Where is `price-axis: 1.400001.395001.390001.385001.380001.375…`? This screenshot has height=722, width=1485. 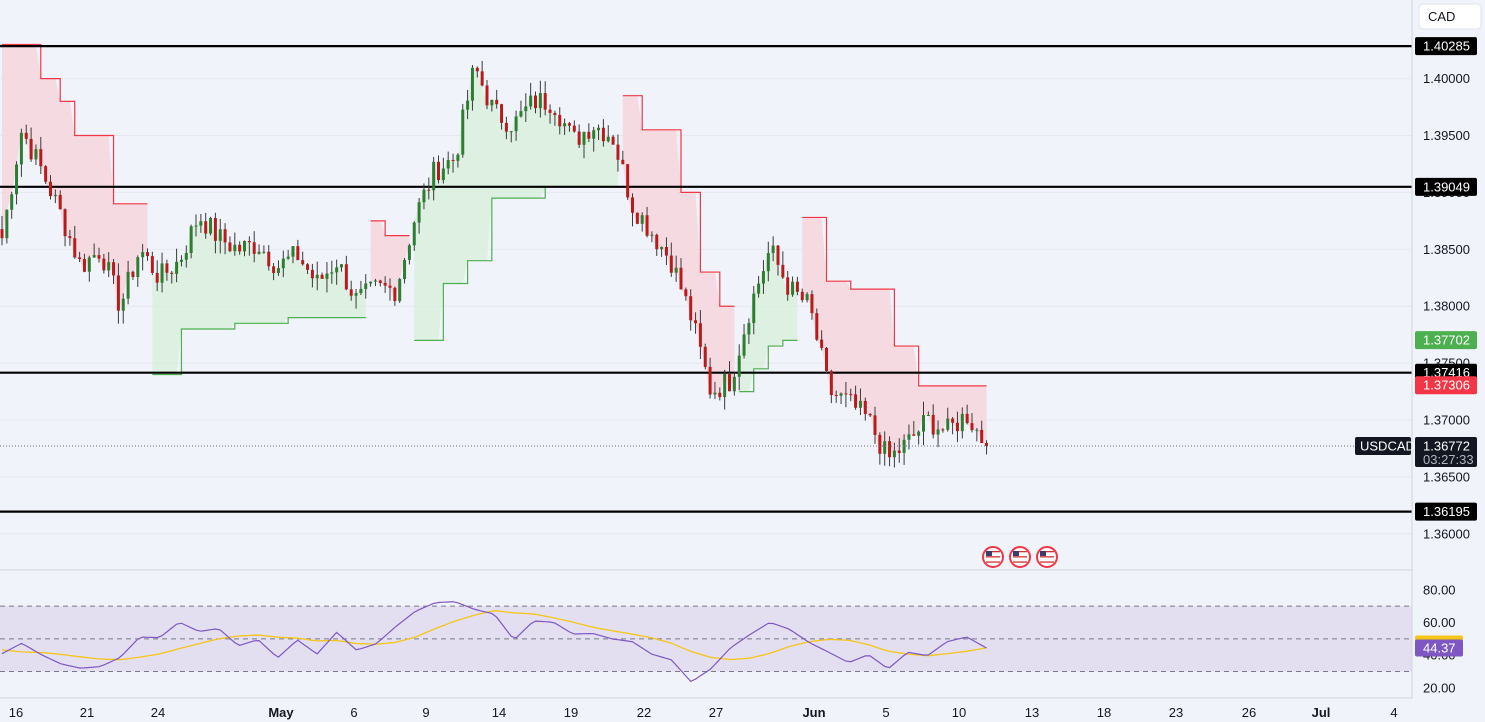
price-axis: 1.400001.395001.390001.385001.380001.375… is located at coordinates (1416, 289).